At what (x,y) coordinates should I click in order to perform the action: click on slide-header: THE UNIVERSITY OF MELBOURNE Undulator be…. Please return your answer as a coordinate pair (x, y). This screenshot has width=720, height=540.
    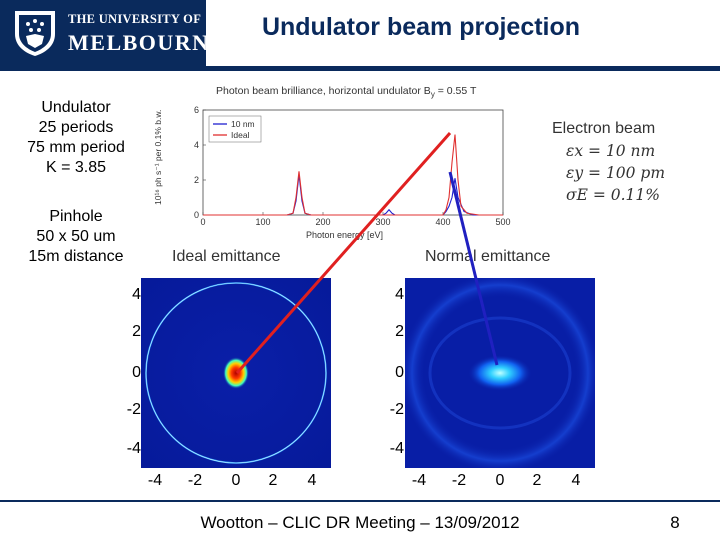
    Looking at the image, I should click on (360, 33).